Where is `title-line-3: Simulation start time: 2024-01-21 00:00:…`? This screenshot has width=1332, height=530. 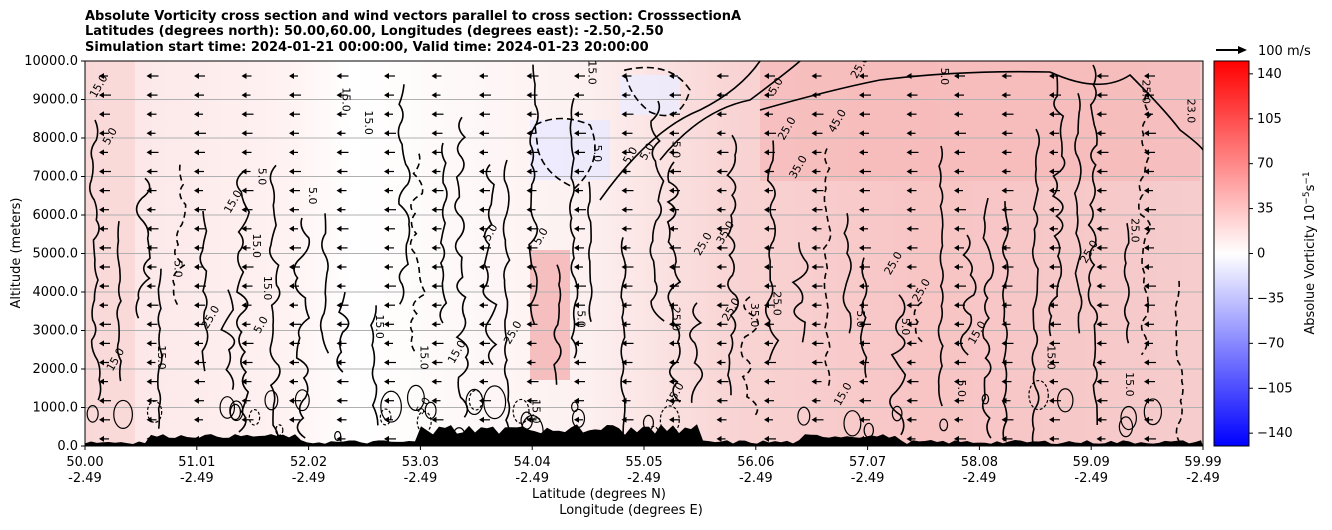 title-line-3: Simulation start time: 2024-01-21 00:00:… is located at coordinates (367, 47).